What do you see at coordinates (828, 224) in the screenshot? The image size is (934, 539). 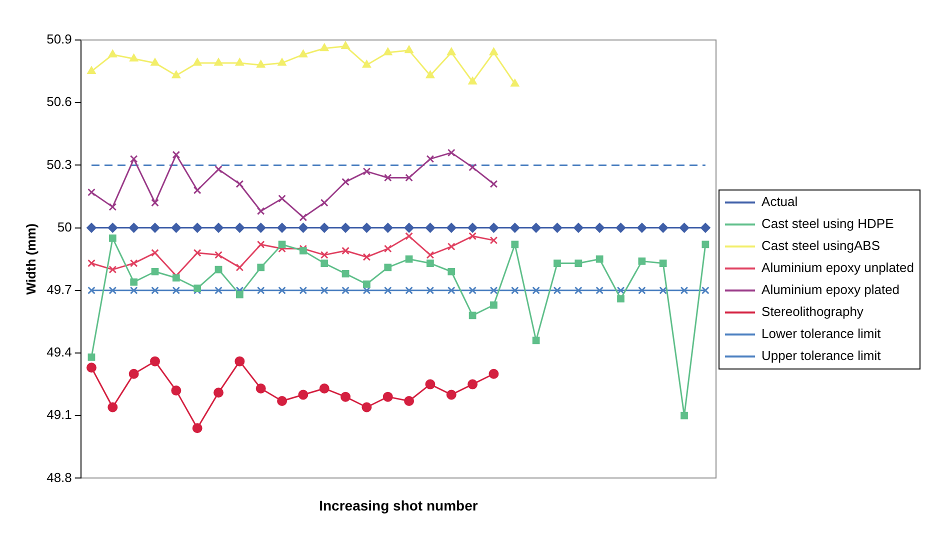 I see `legend-label: Cast steel using HDPE` at bounding box center [828, 224].